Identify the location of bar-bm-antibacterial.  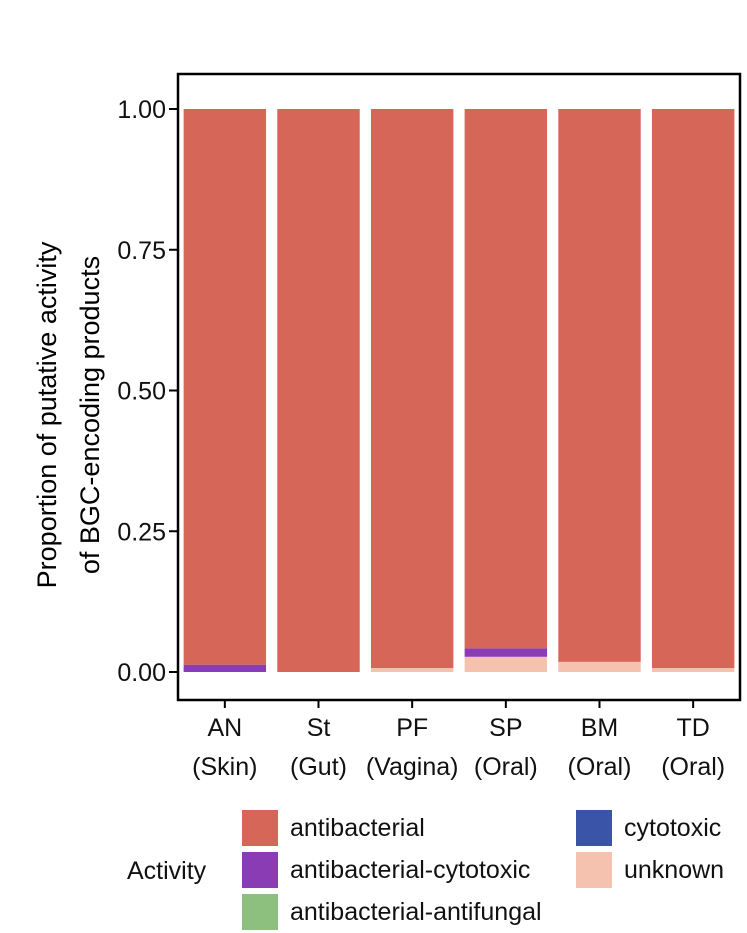
(599, 385).